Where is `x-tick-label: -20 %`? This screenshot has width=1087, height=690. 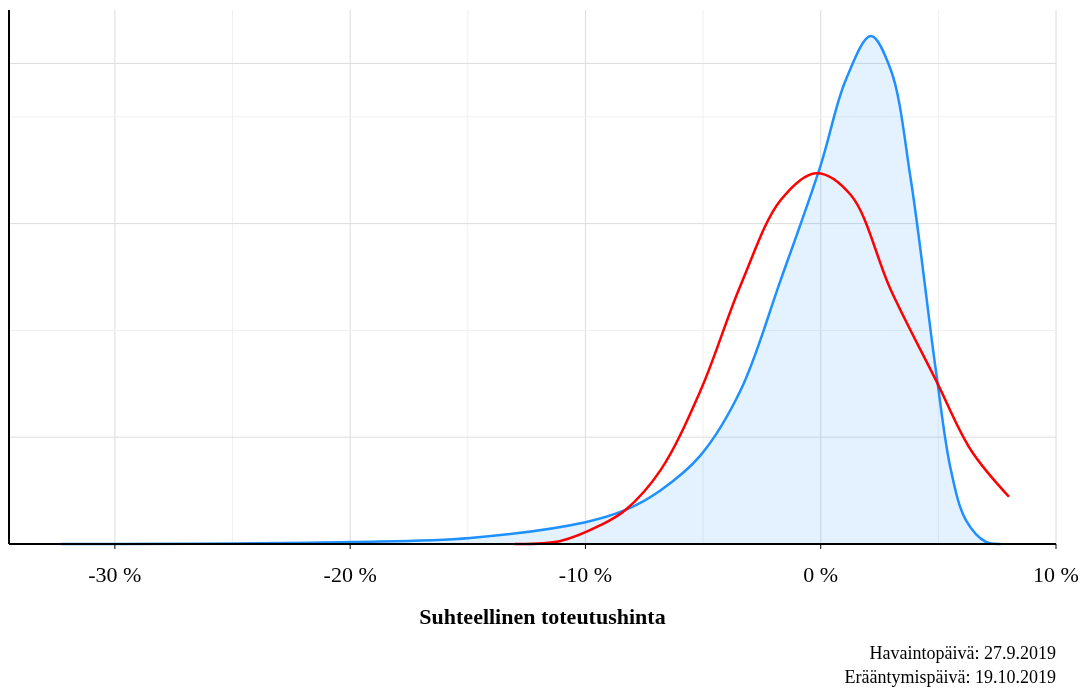 x-tick-label: -20 % is located at coordinates (350, 574).